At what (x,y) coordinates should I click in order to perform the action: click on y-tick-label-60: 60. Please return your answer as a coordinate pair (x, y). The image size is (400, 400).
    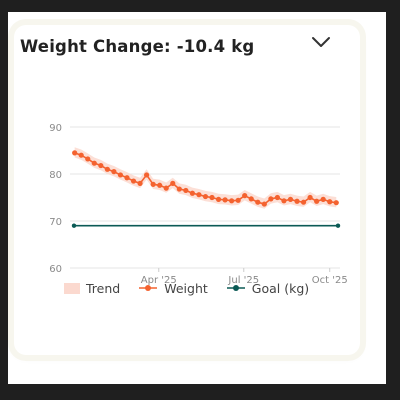
    Looking at the image, I should click on (55, 269).